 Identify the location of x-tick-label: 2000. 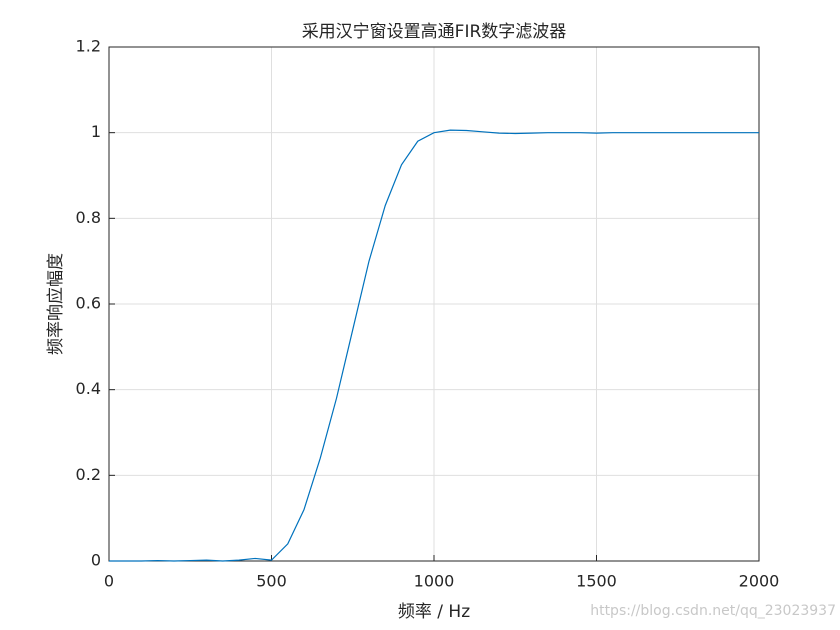
(759, 581).